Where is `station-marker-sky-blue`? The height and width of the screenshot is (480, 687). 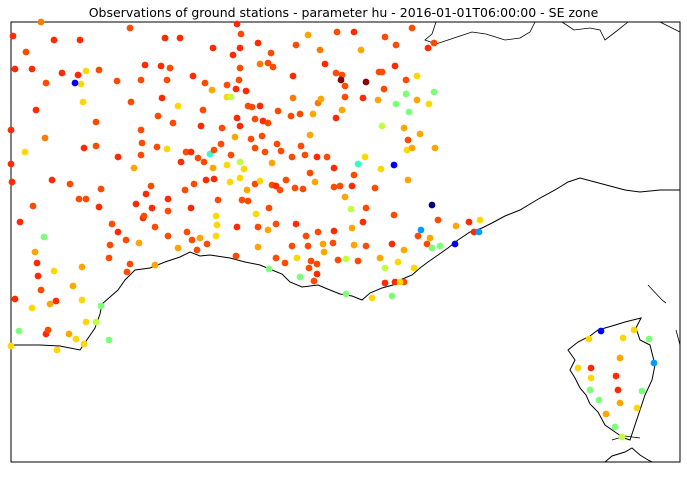 station-marker-sky-blue is located at coordinates (654, 363).